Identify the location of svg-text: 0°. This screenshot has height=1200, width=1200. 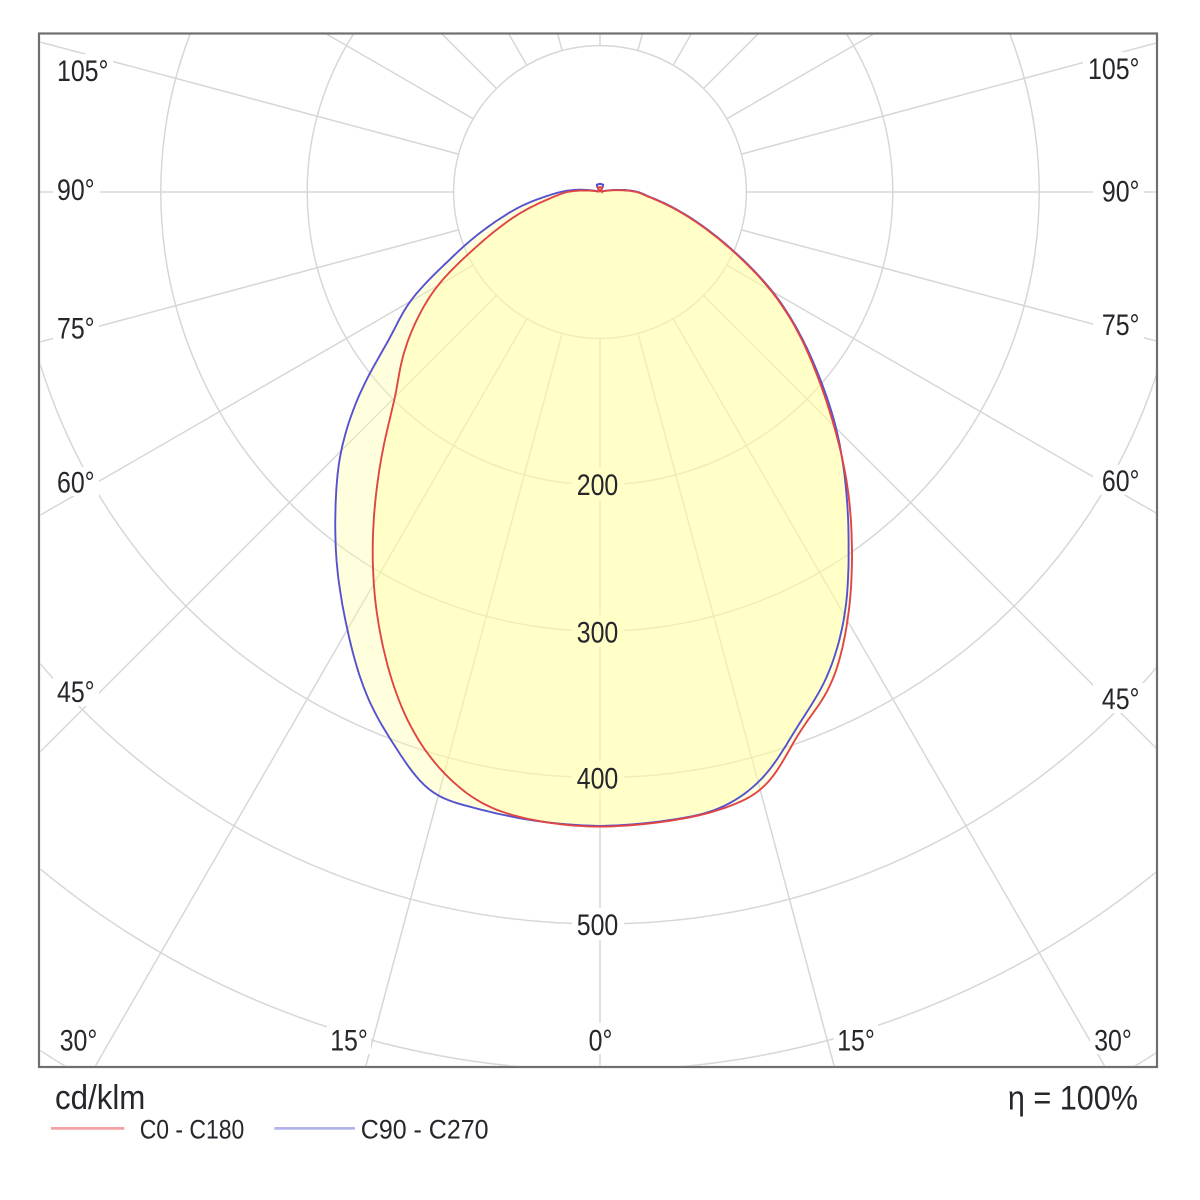
(601, 1040).